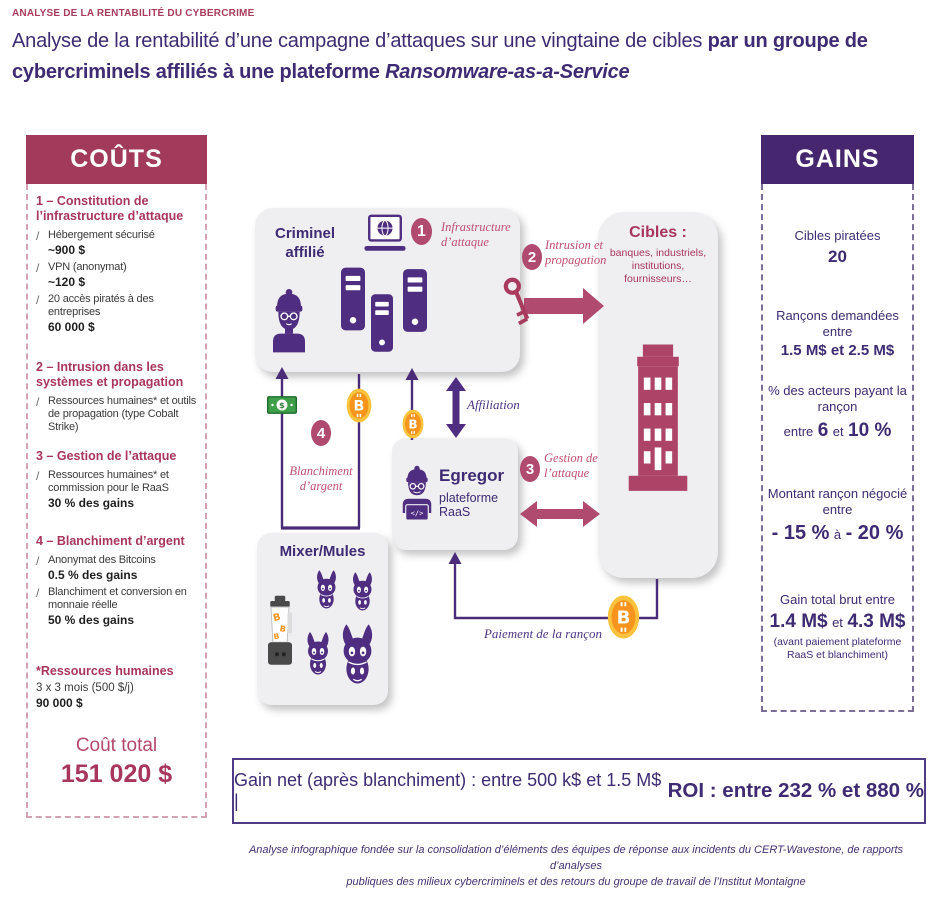 The width and height of the screenshot is (940, 901). I want to click on step-label-line: d’attaque, so click(465, 242).